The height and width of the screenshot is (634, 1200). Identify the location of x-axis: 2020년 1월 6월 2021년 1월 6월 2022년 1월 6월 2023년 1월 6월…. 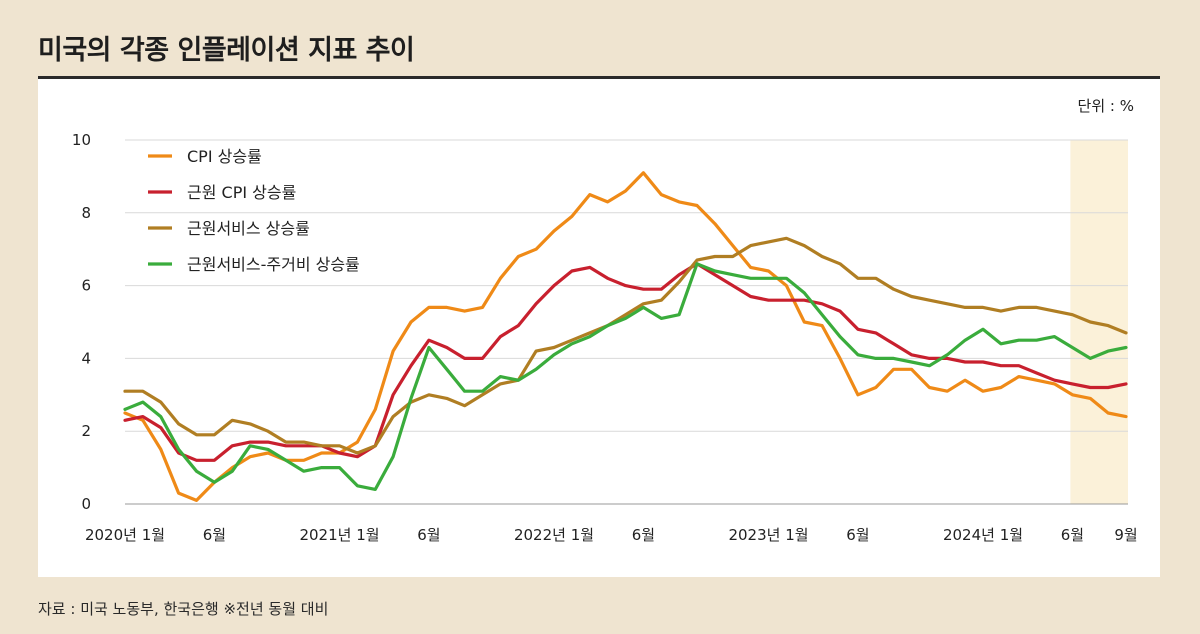
(611, 535).